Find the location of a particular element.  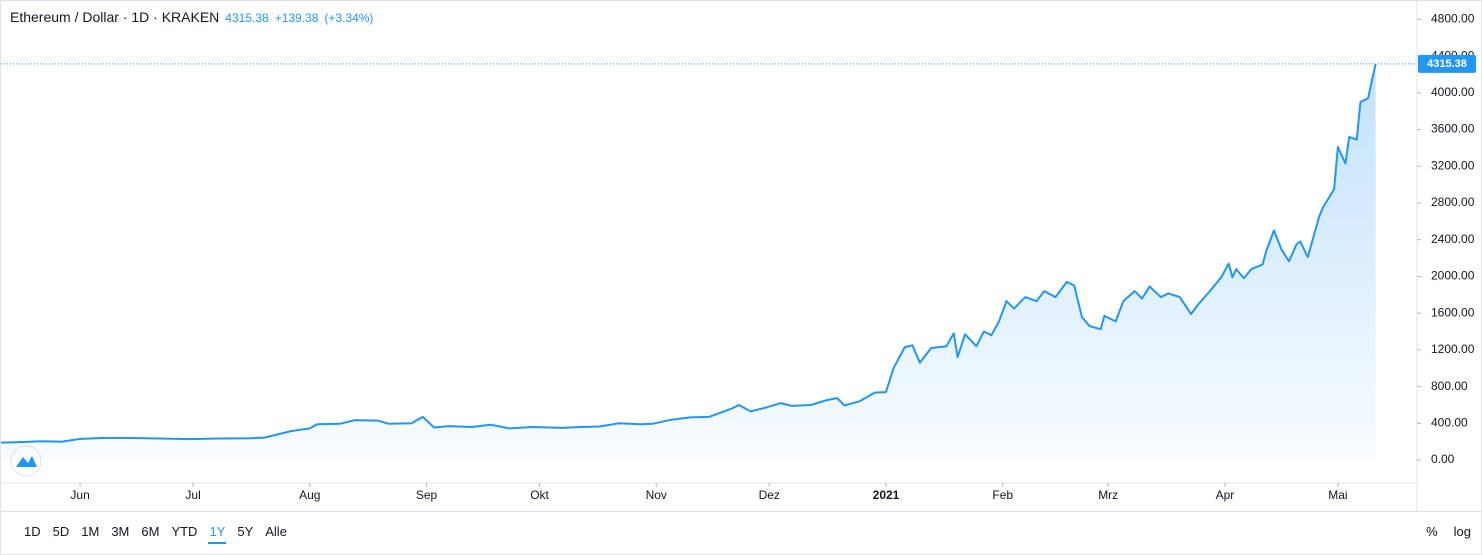

y-tick-label: 2000.00 is located at coordinates (1453, 276).